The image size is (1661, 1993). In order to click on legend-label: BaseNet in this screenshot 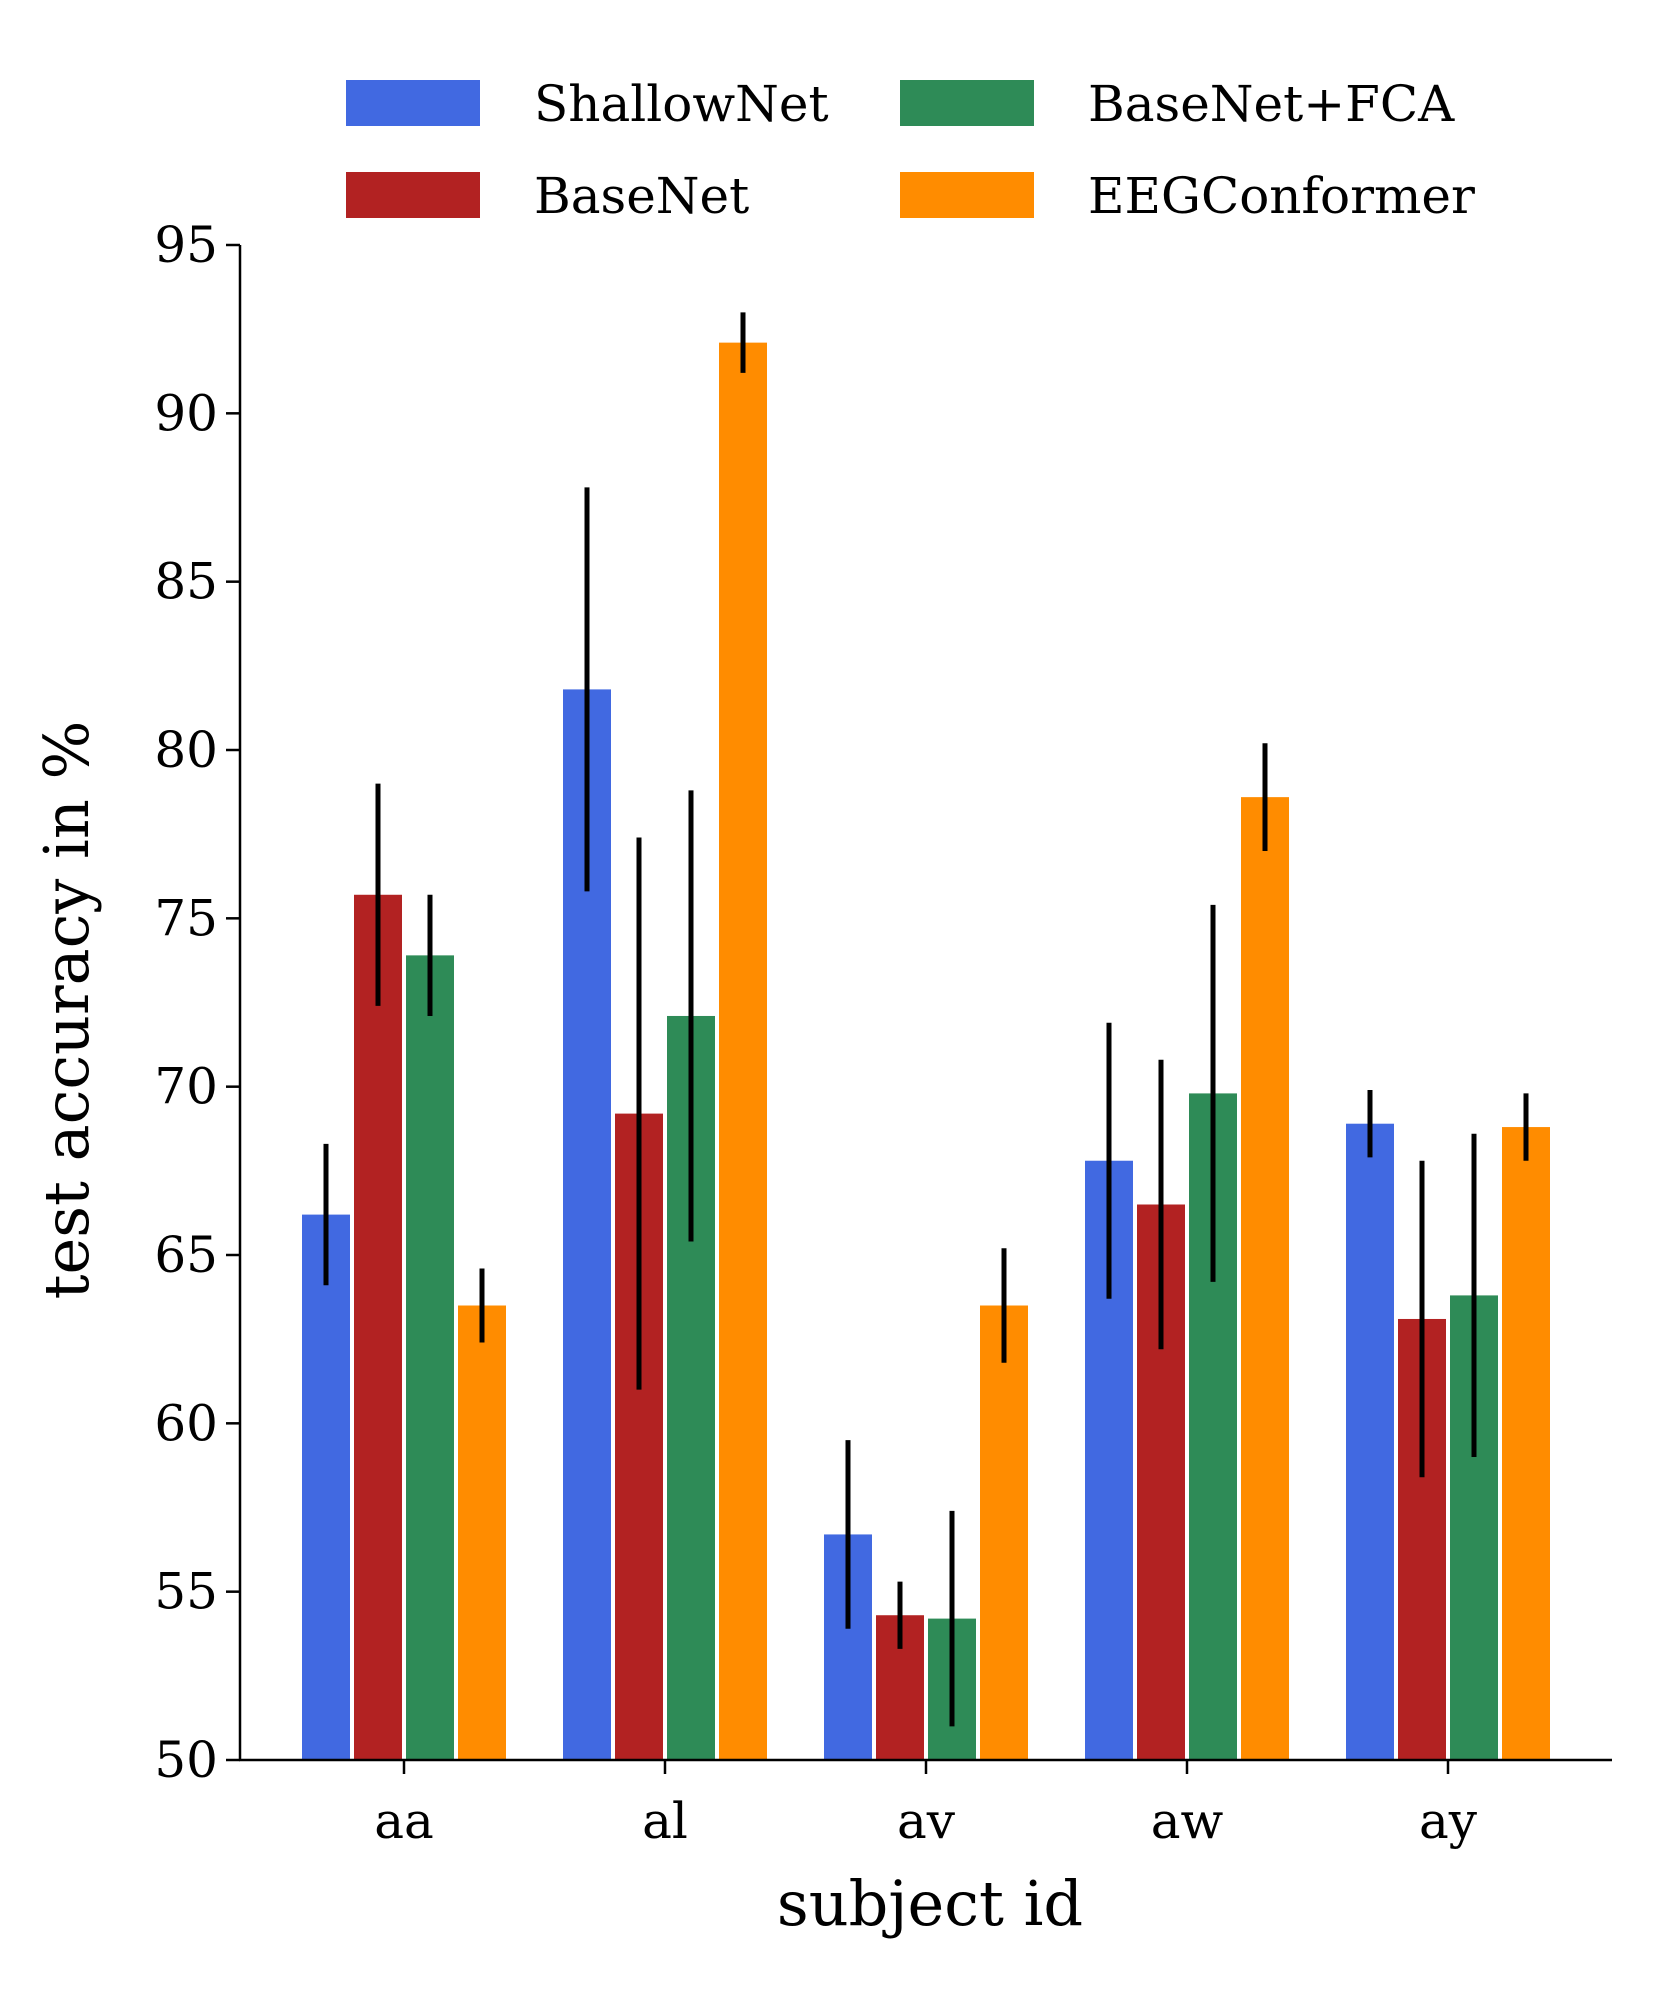, I will do `click(641, 196)`.